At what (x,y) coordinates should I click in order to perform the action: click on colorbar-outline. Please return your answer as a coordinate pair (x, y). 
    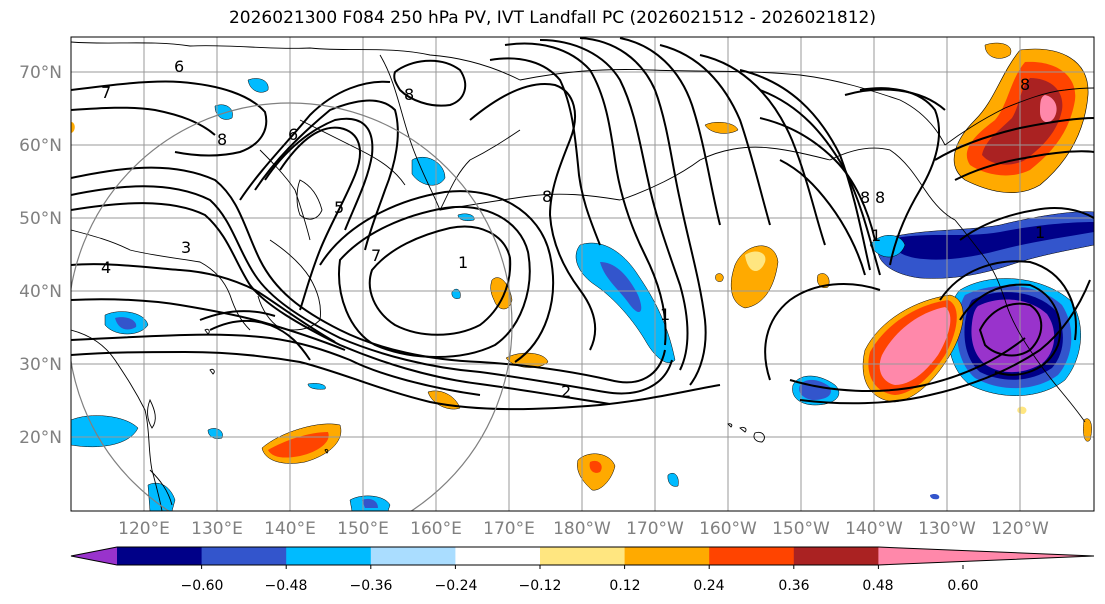
    Looking at the image, I should click on (582, 556).